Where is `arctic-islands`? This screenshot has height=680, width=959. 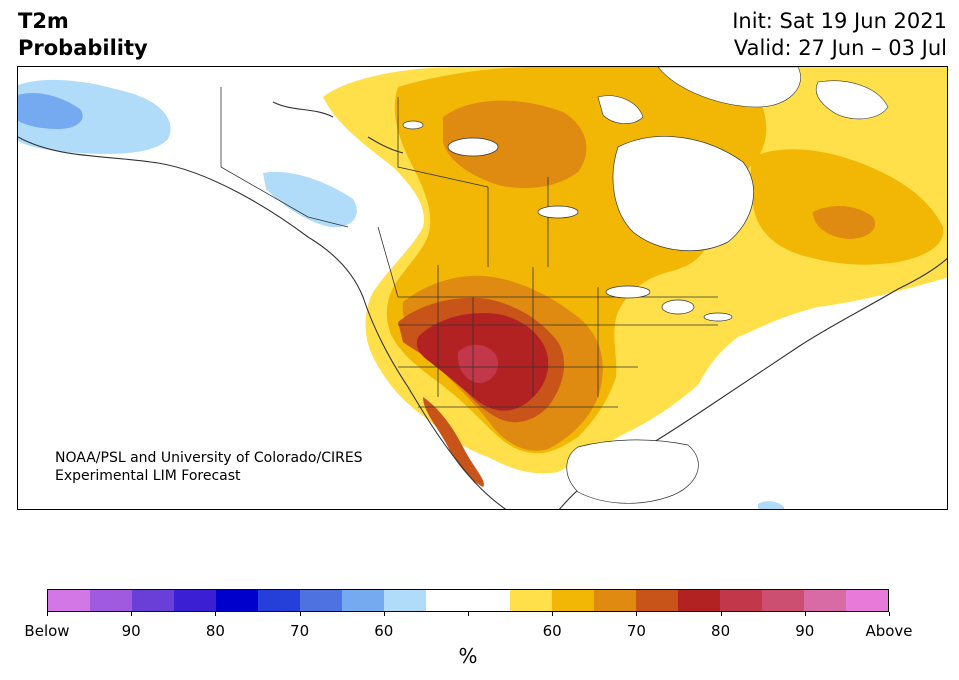
arctic-islands is located at coordinates (743, 95).